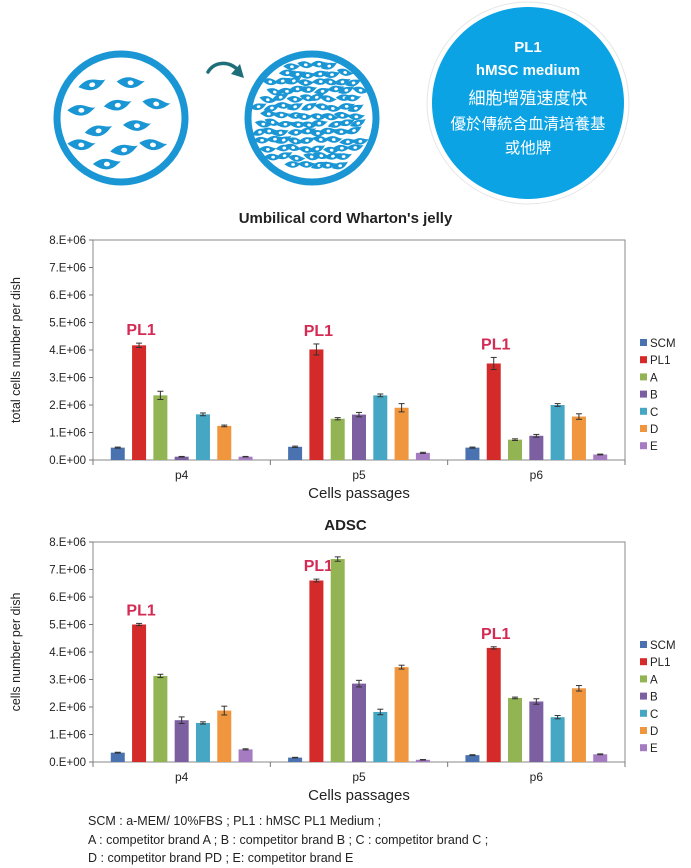  What do you see at coordinates (67, 763) in the screenshot?
I see `chart2-ytick-label: 0.E+00` at bounding box center [67, 763].